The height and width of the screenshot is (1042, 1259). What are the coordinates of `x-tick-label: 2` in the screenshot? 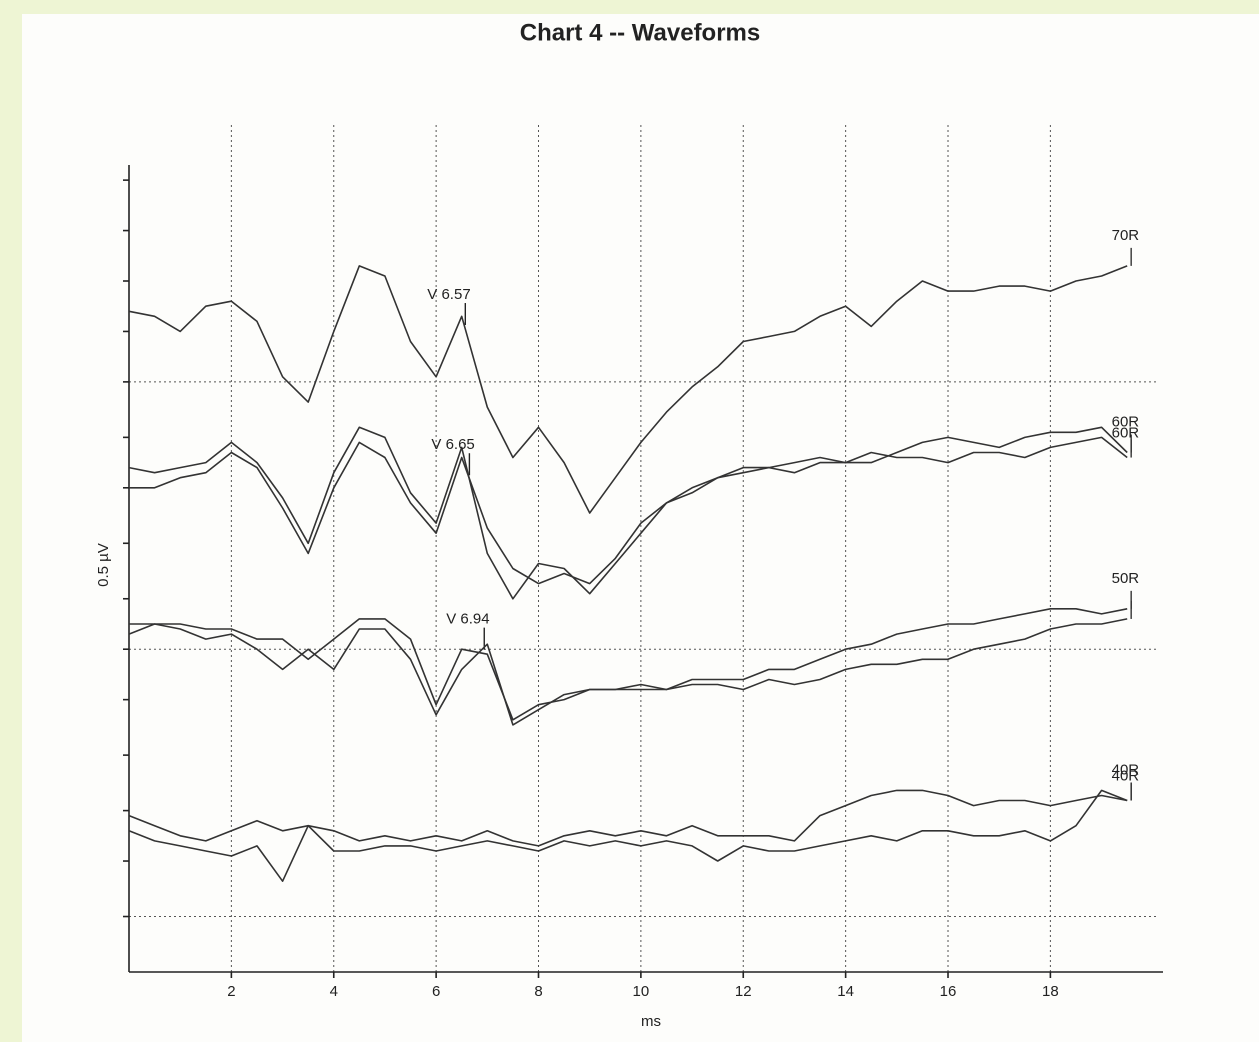 It's located at (231, 991).